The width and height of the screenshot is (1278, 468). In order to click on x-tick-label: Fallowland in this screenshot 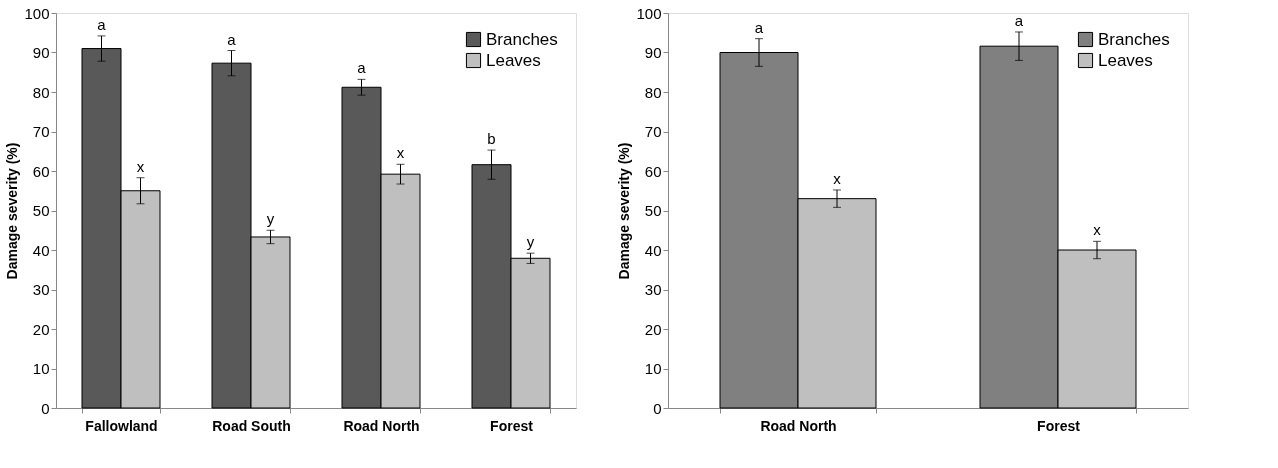, I will do `click(121, 425)`.